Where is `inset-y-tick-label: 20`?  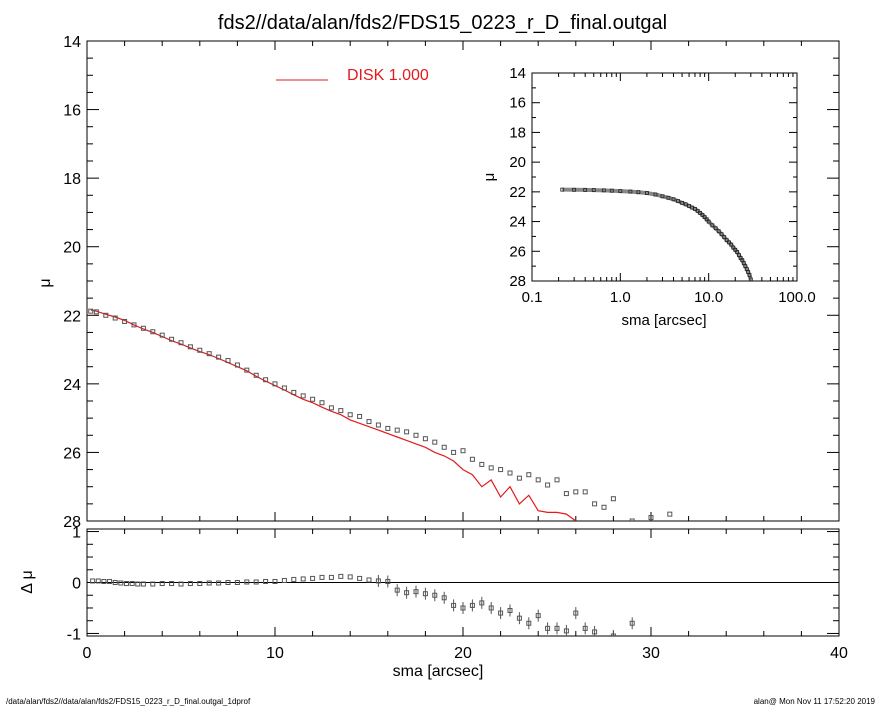
inset-y-tick-label: 20 is located at coordinates (517, 162).